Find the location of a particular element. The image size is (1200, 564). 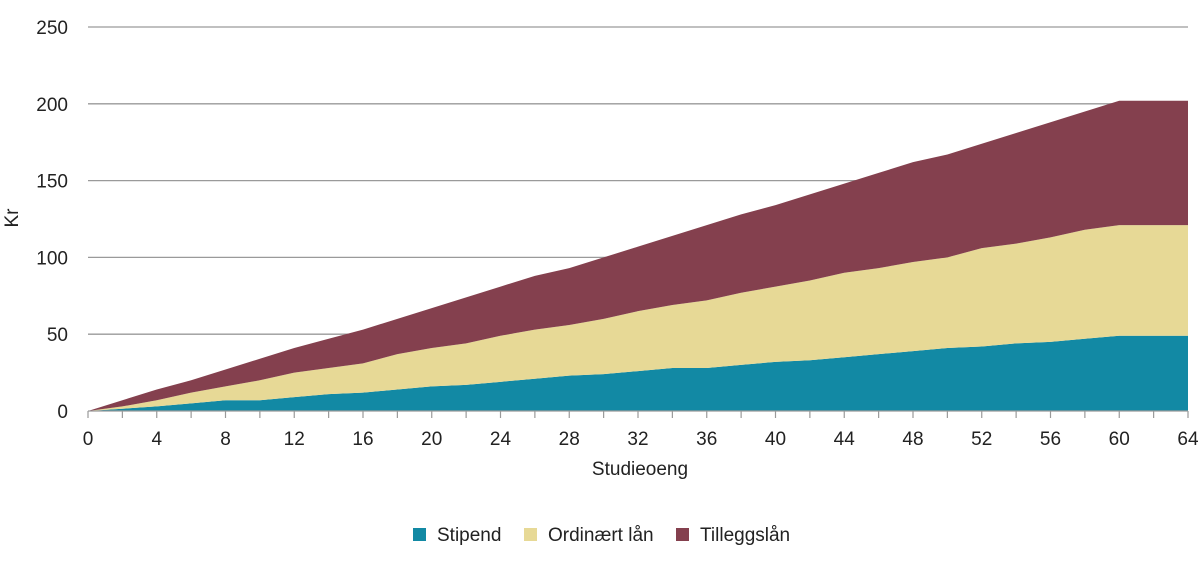

legend: Stipend Ordinært lån Tilleggslån is located at coordinates (601, 535).